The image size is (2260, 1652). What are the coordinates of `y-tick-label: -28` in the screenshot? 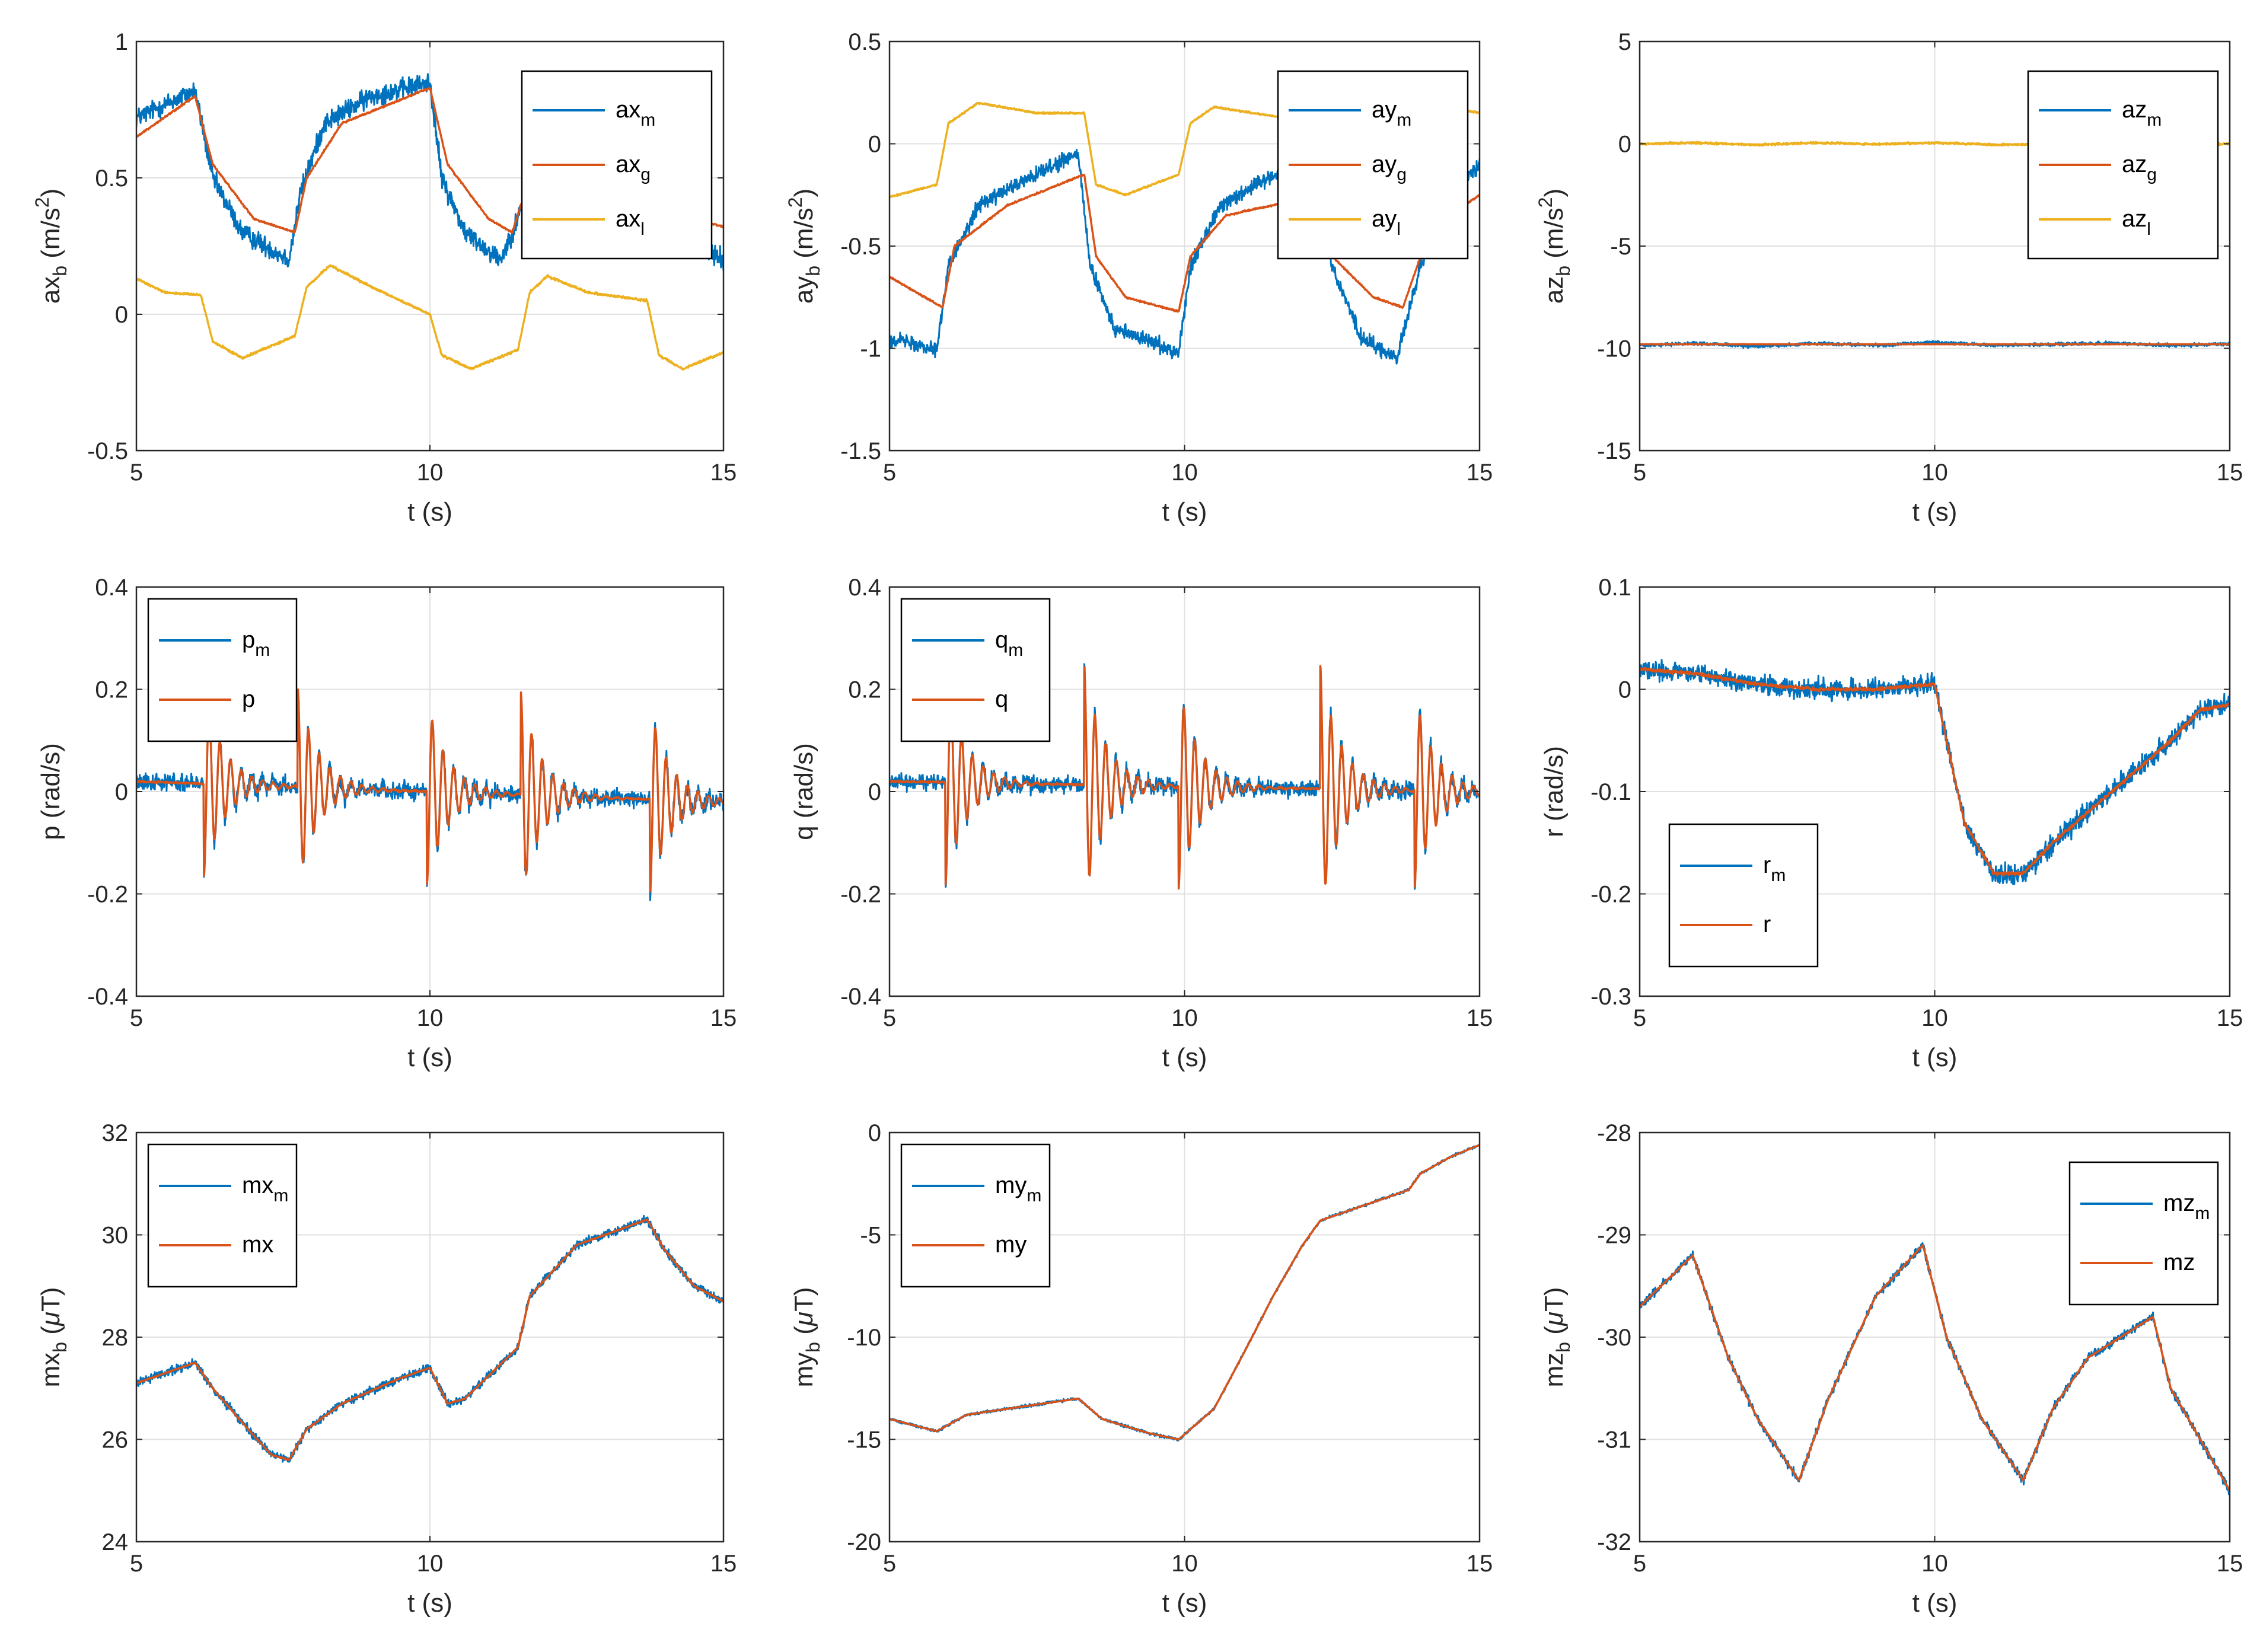 It's located at (1614, 1133).